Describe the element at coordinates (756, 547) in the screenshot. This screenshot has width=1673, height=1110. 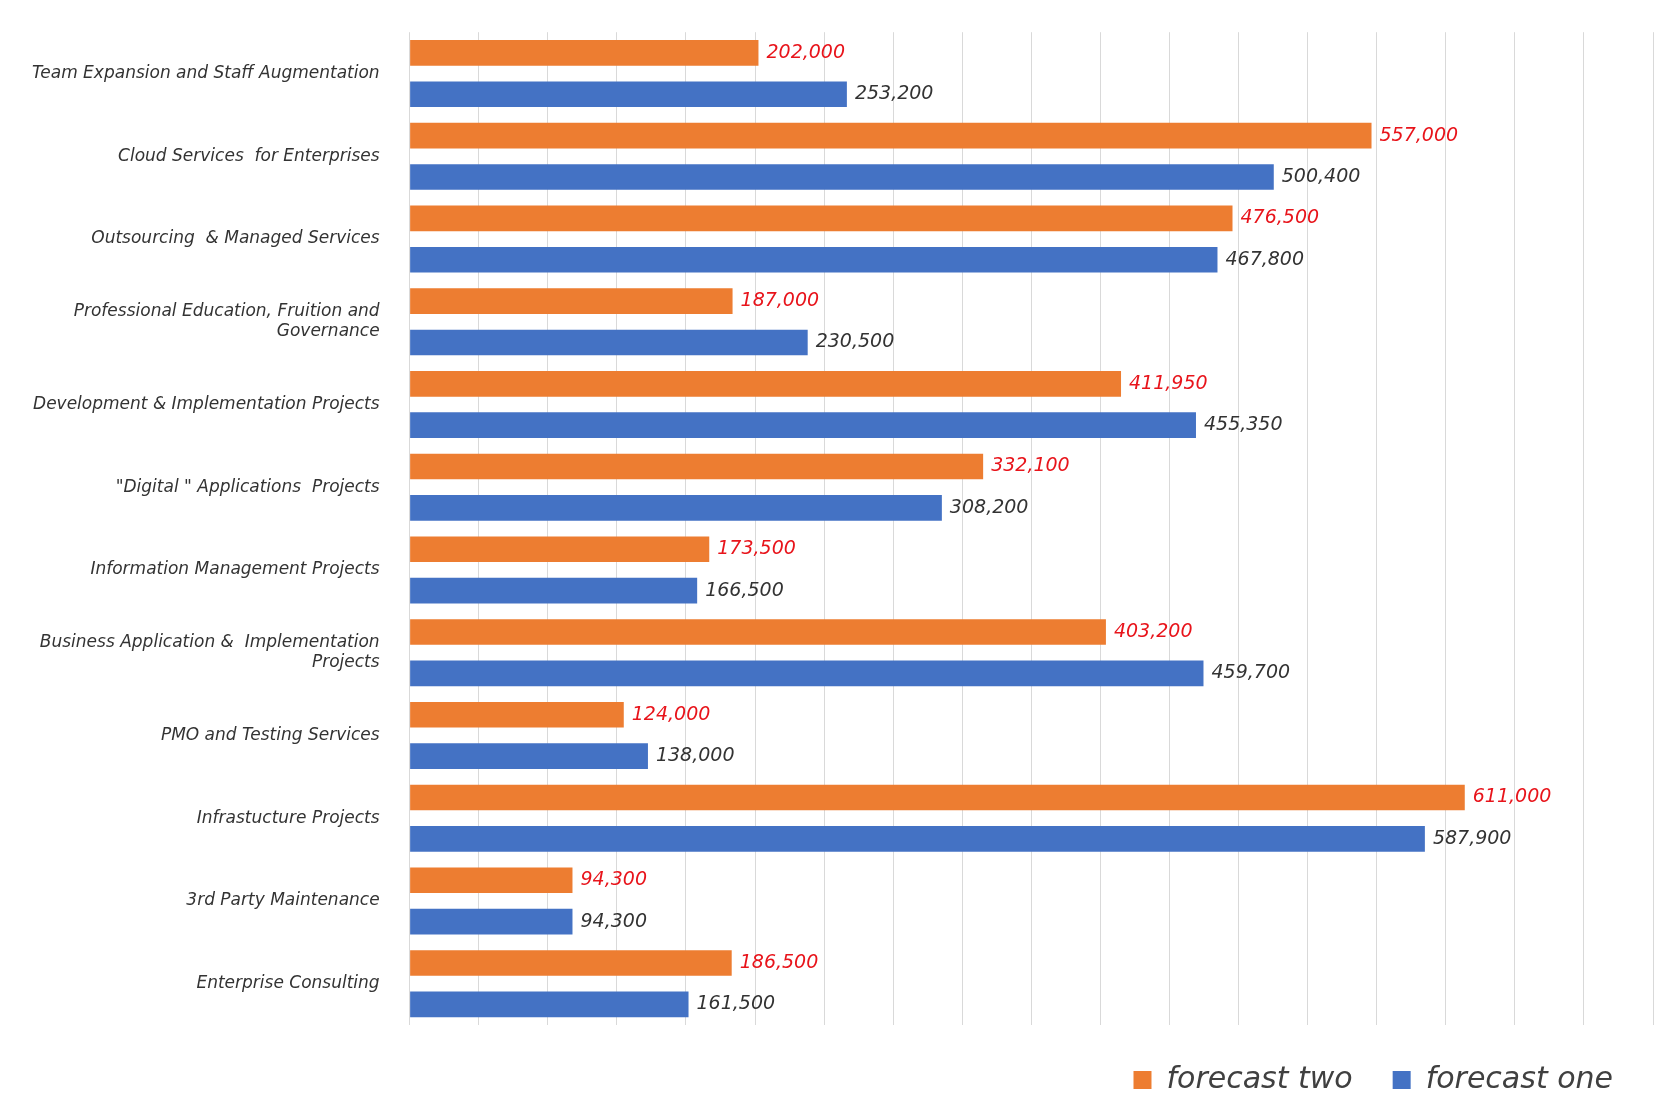
I see `data-label: 173,500` at that location.